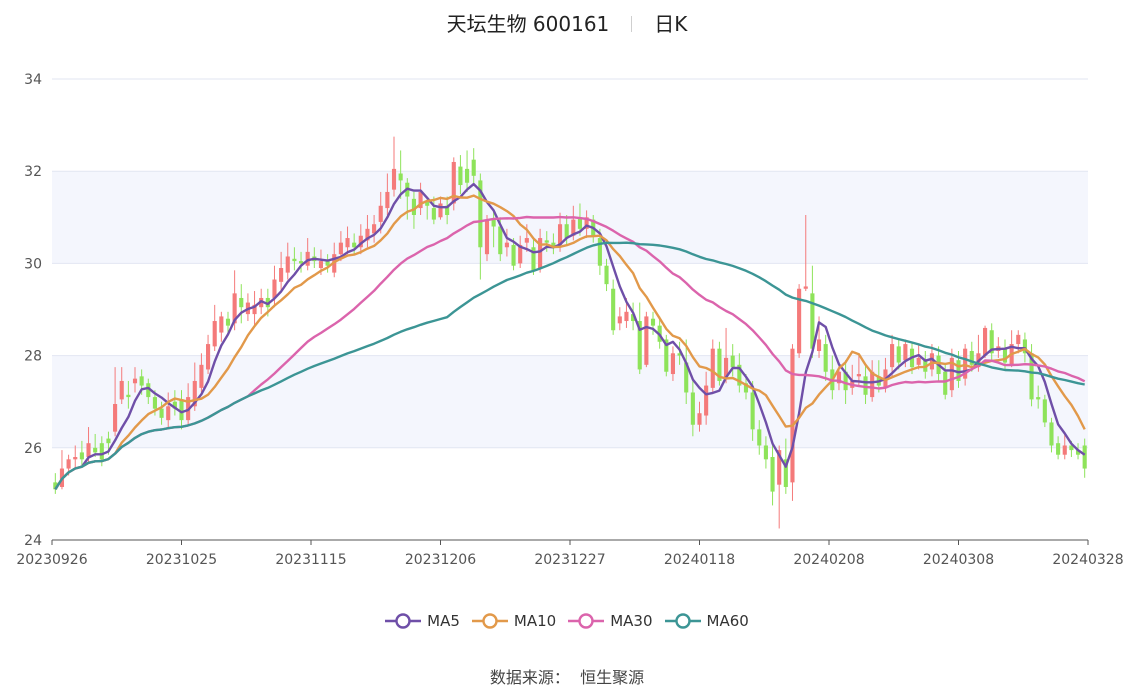  What do you see at coordinates (513, 621) in the screenshot?
I see `legend-item-ma10: MA10` at bounding box center [513, 621].